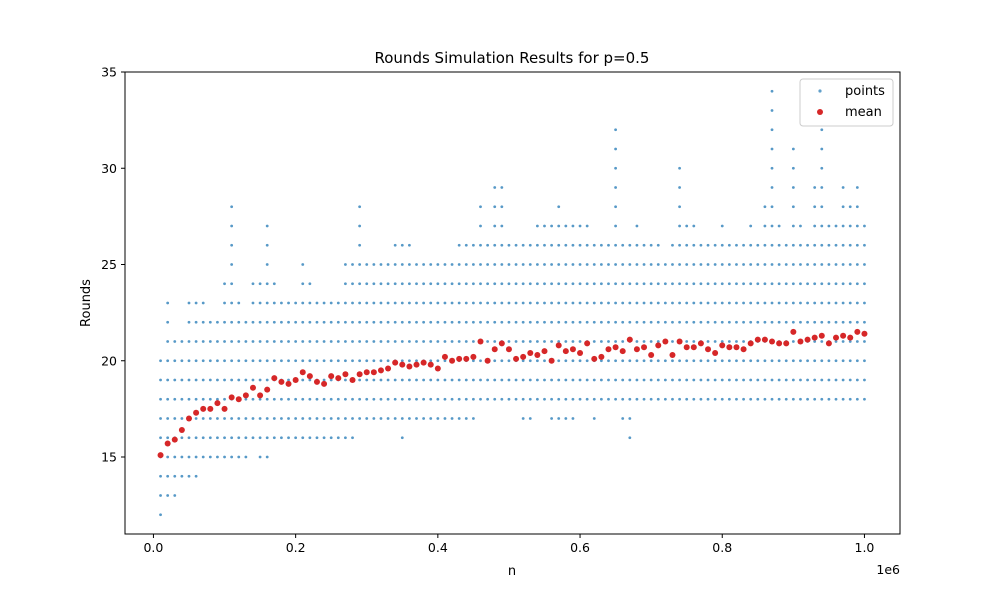  I want to click on x-tick-label: 0.6, so click(580, 547).